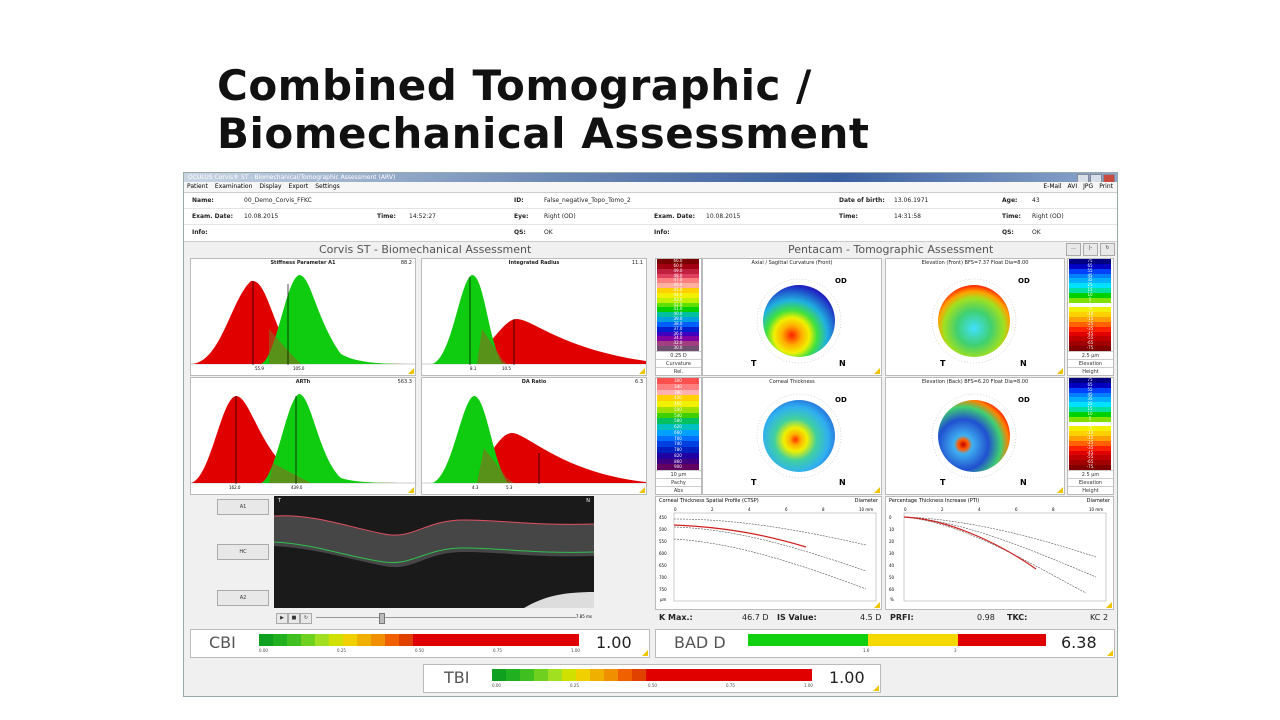 This screenshot has width=1280, height=720. What do you see at coordinates (506, 368) in the screenshot?
I see `tick: 10.5` at bounding box center [506, 368].